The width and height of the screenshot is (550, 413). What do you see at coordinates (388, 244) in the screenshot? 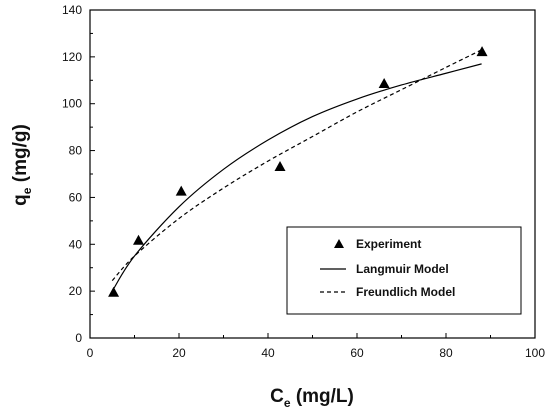
I see `legend-label-experiment: Experiment` at bounding box center [388, 244].